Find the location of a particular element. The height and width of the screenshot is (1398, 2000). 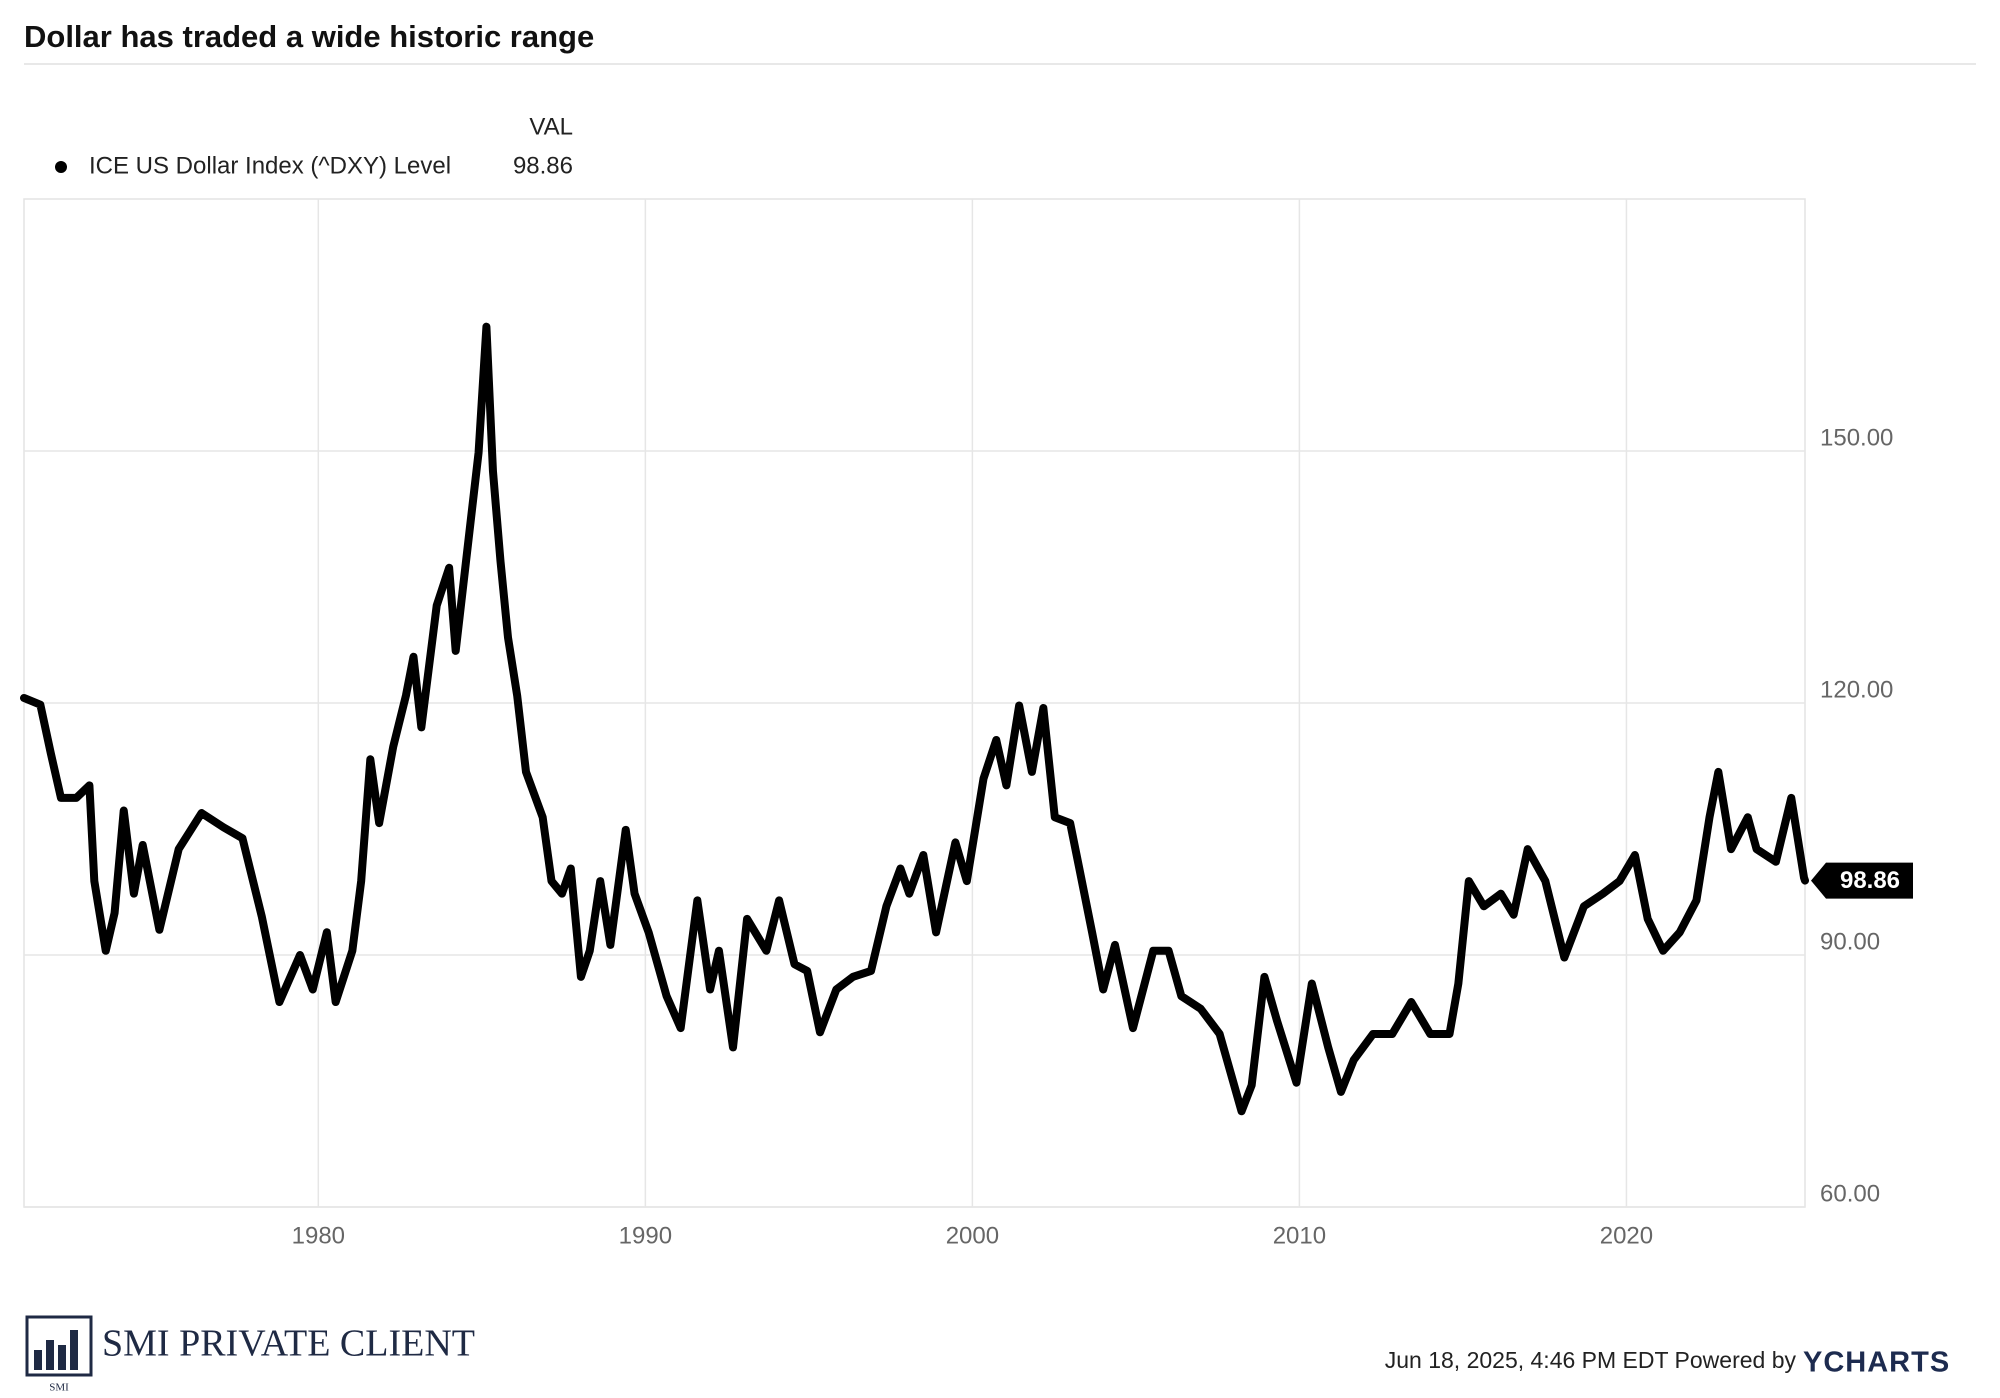

logo-frame is located at coordinates (59, 1346).